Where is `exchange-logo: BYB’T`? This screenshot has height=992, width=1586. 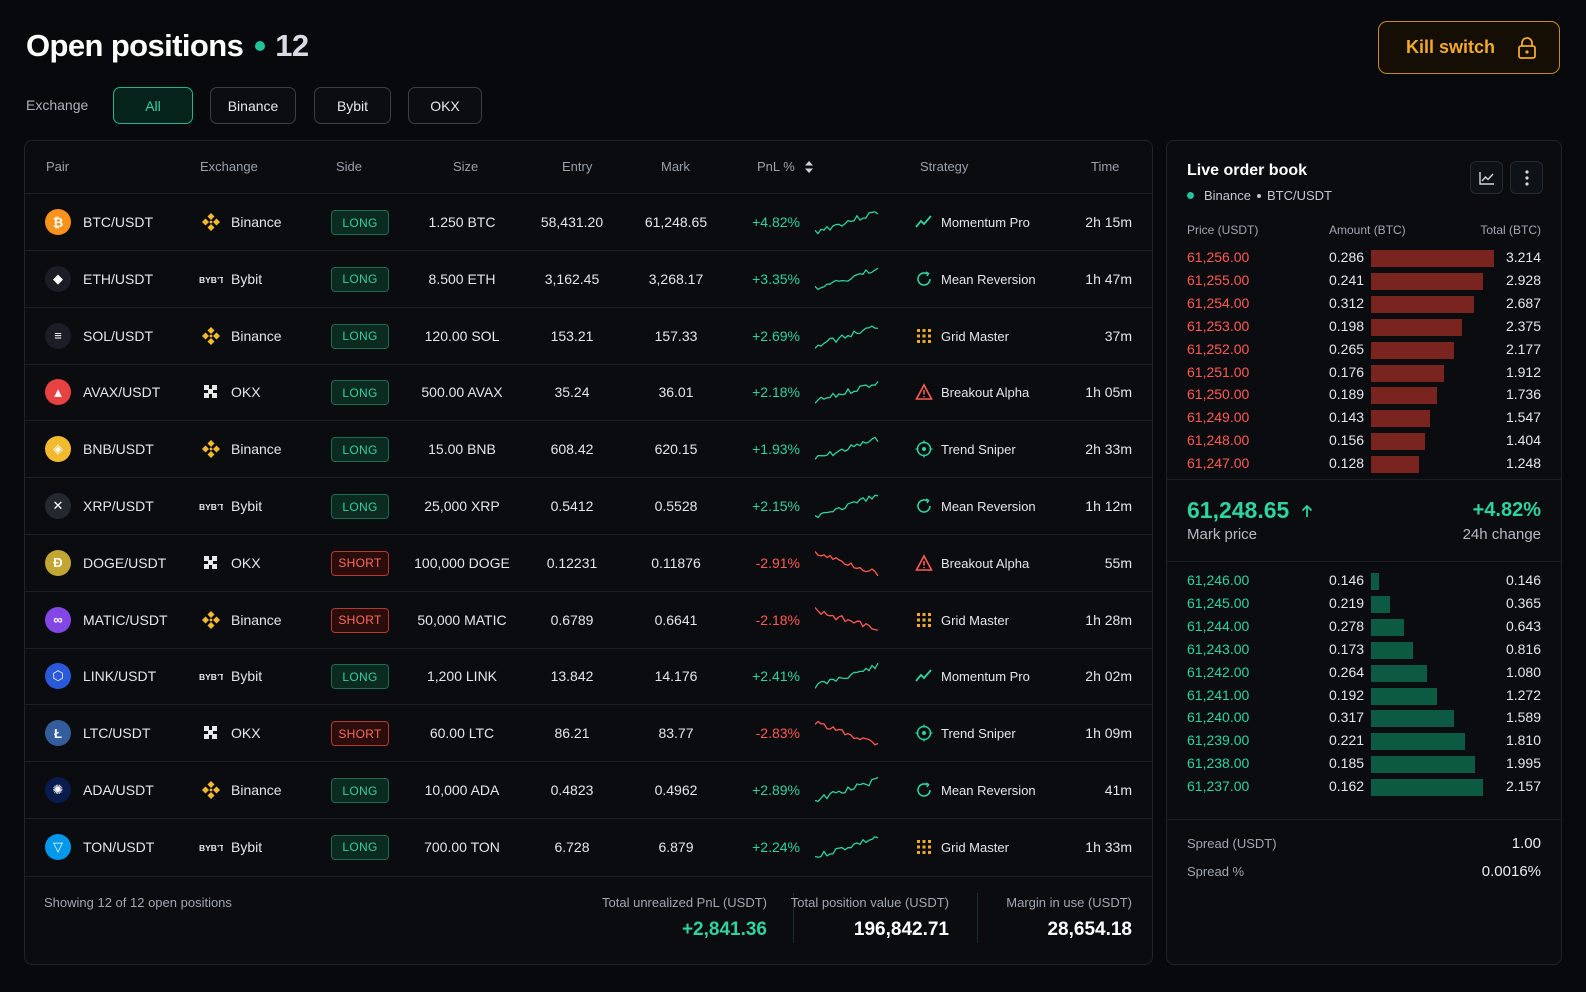
exchange-logo: BYB’T is located at coordinates (212, 508).